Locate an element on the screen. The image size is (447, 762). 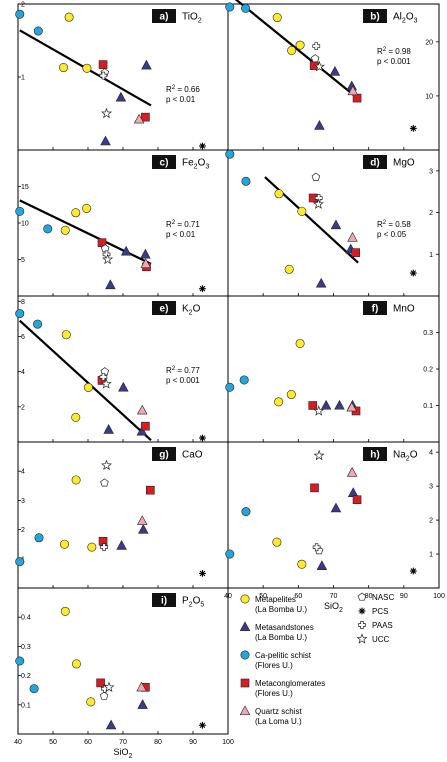
oxide-label: MgO is located at coordinates (404, 163).